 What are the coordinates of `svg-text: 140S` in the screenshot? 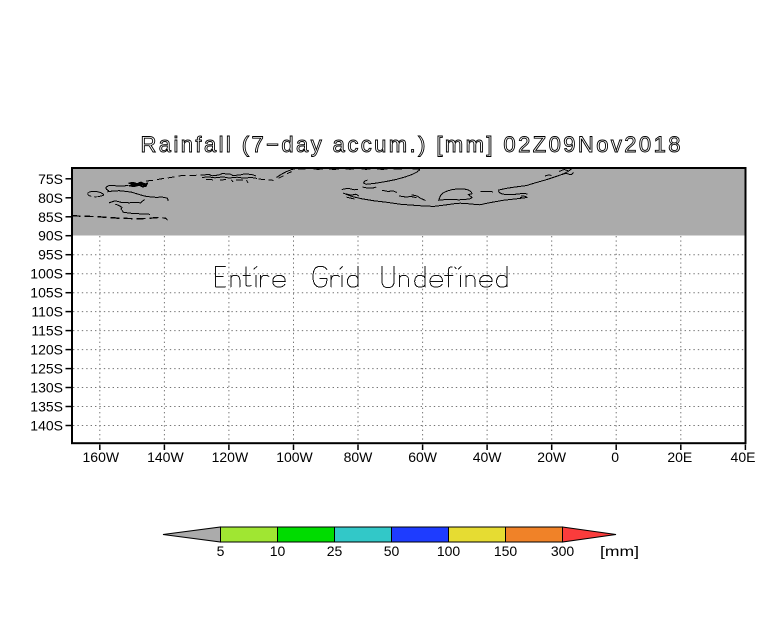 It's located at (46, 426).